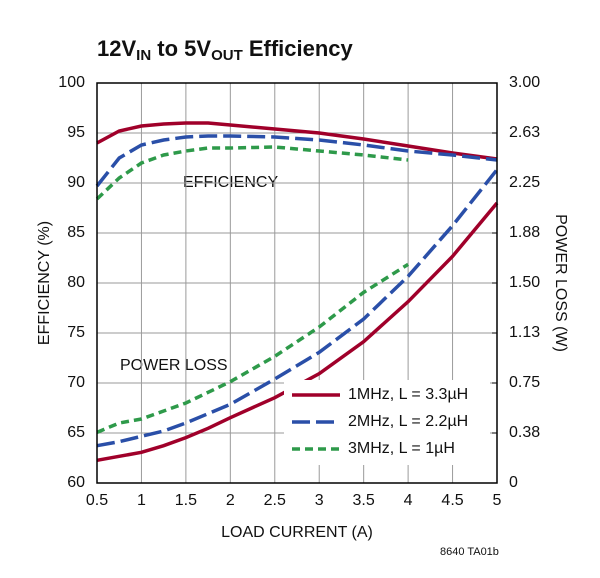 This screenshot has width=600, height=578. What do you see at coordinates (230, 500) in the screenshot?
I see `x-tick-label: 2` at bounding box center [230, 500].